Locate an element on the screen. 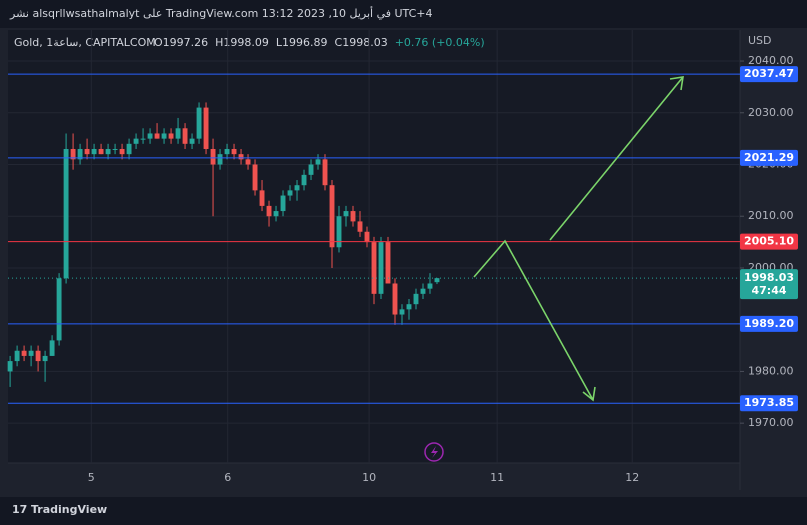 The image size is (807, 525). symbol-title: Gold, 1ساعة, CAPITALCOM is located at coordinates (85, 42).